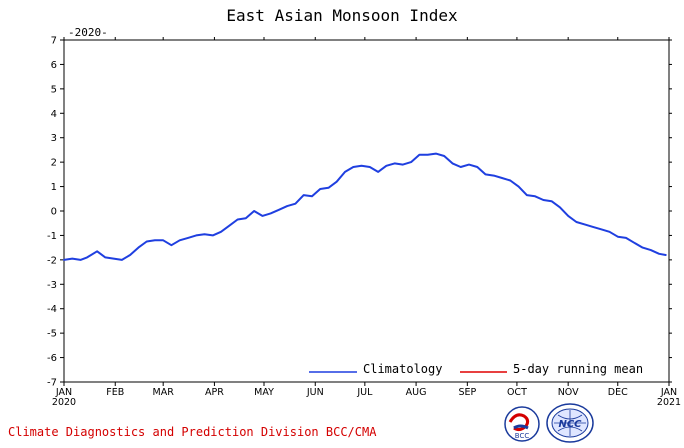 This screenshot has width=684, height=448. I want to click on x-tick-year-label: 2021, so click(669, 402).